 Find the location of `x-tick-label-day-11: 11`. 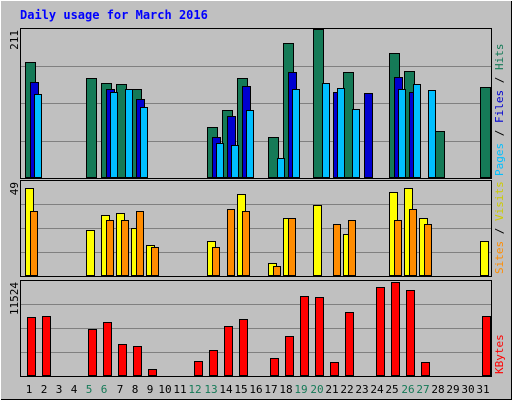

x-tick-label-day-11: 11 is located at coordinates (179, 389).